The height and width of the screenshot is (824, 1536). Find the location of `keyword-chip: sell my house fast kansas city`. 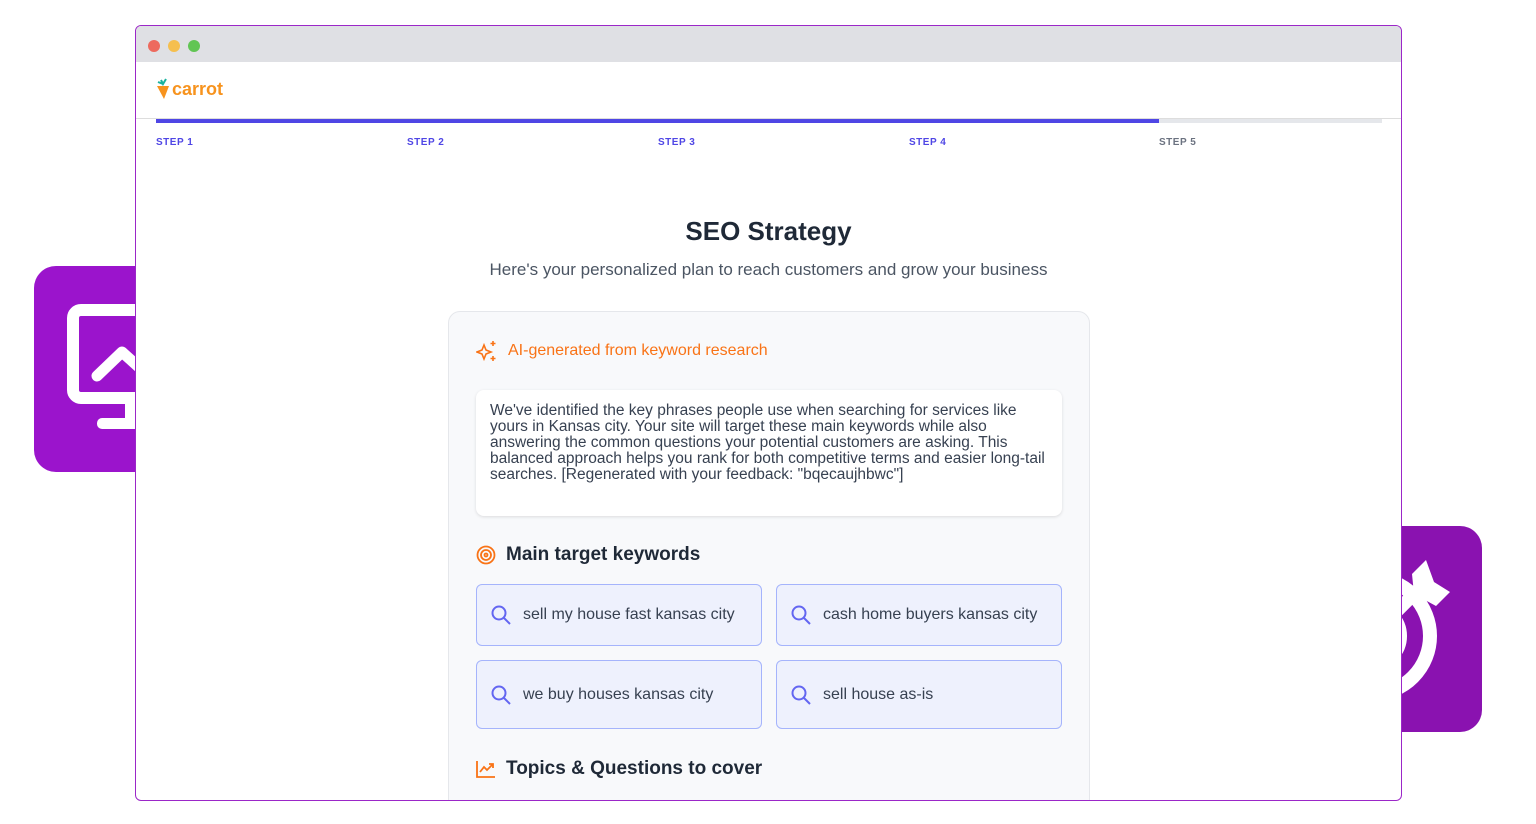

keyword-chip: sell my house fast kansas city is located at coordinates (619, 615).